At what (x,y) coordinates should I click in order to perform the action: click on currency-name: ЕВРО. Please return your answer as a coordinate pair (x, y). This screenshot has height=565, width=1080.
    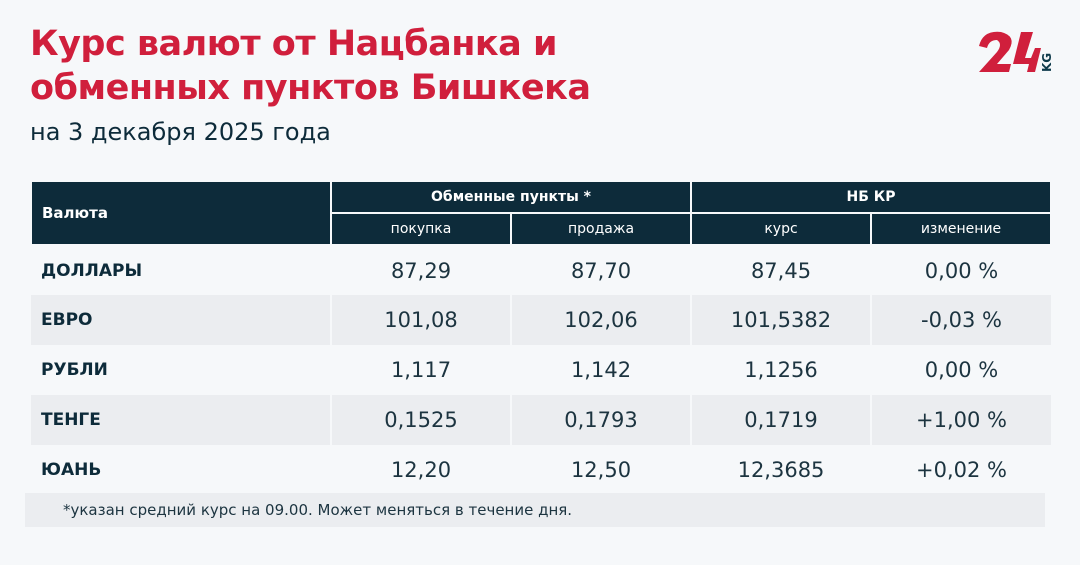
    Looking at the image, I should click on (181, 320).